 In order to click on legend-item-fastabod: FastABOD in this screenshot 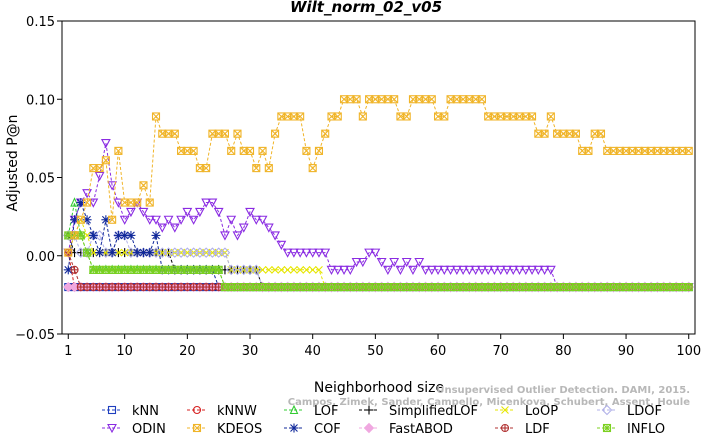, I will do `click(406, 428)`.